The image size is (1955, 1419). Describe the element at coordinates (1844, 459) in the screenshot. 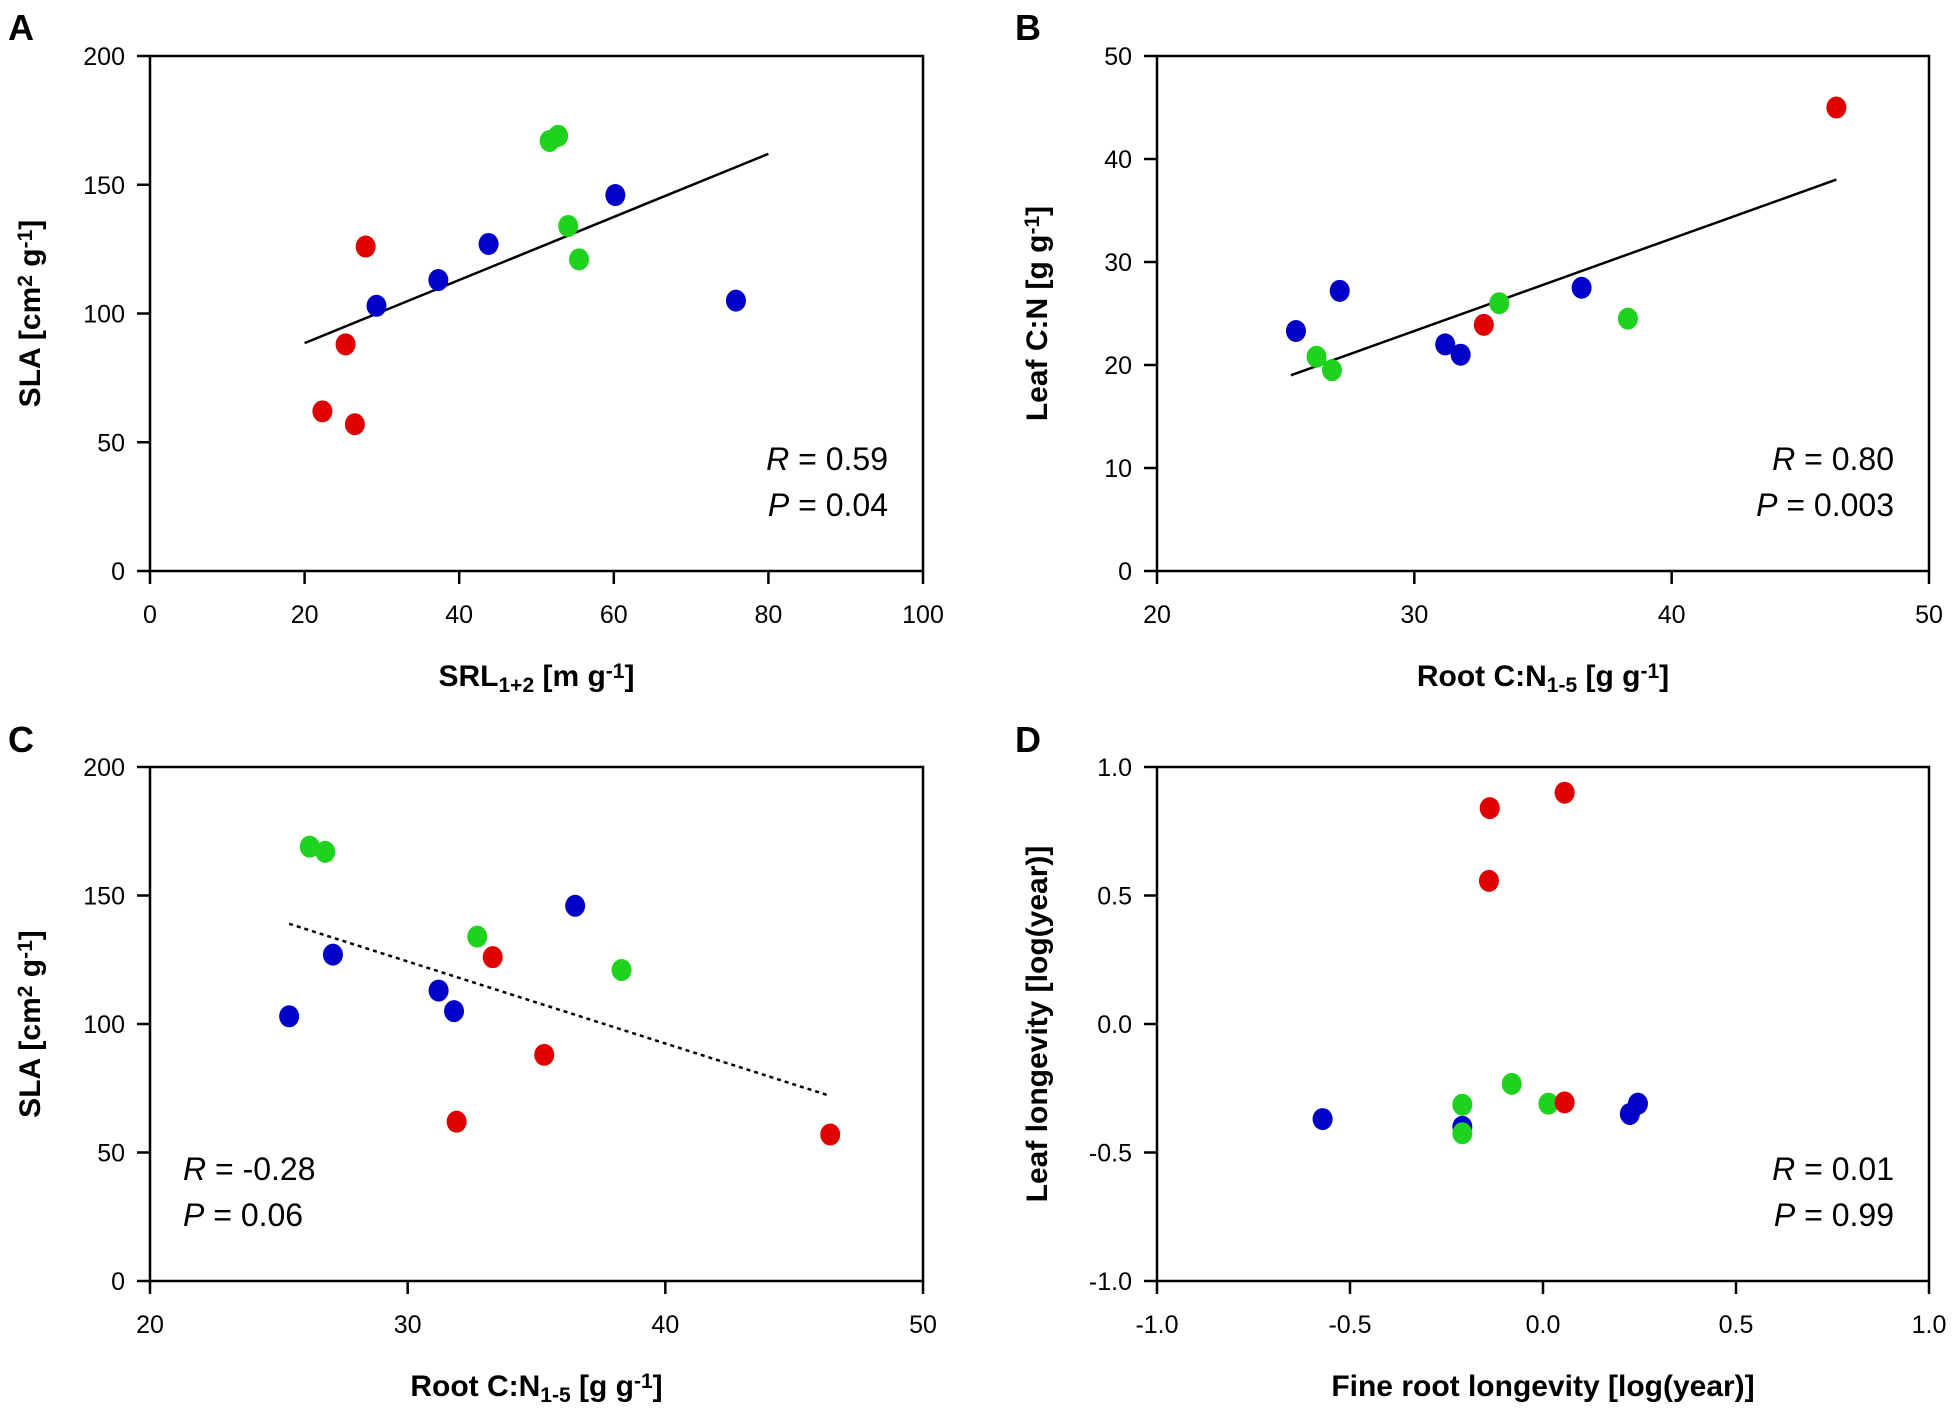

I see `stat-r-value: = 0.80` at that location.